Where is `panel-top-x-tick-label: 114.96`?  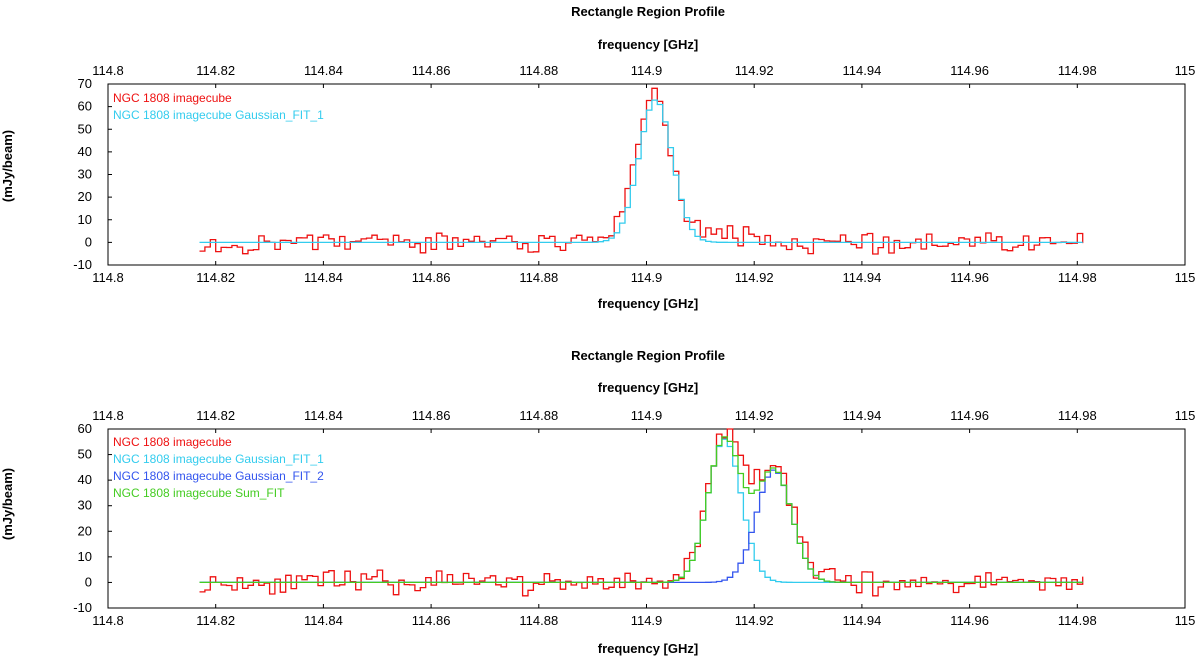 panel-top-x-tick-label: 114.96 is located at coordinates (969, 277).